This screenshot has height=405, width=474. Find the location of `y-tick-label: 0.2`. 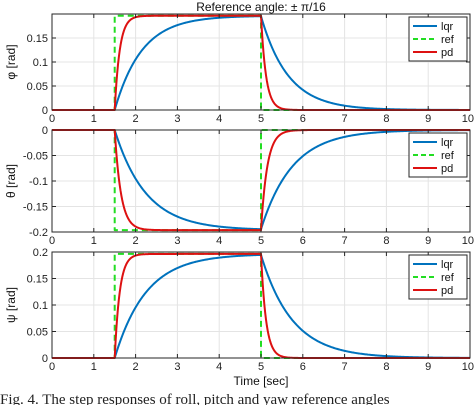

y-tick-label: 0.2 is located at coordinates (40, 253).